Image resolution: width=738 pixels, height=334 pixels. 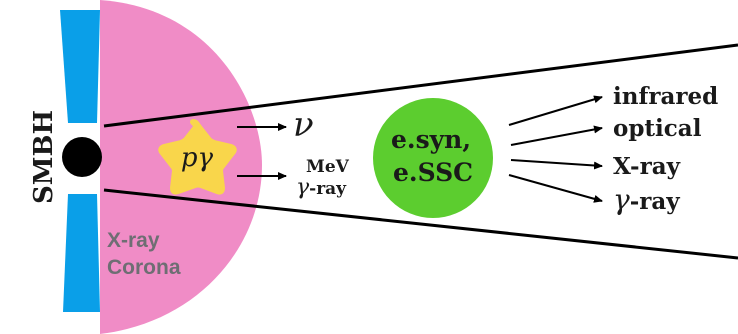 I want to click on black-hole, so click(x=82, y=157).